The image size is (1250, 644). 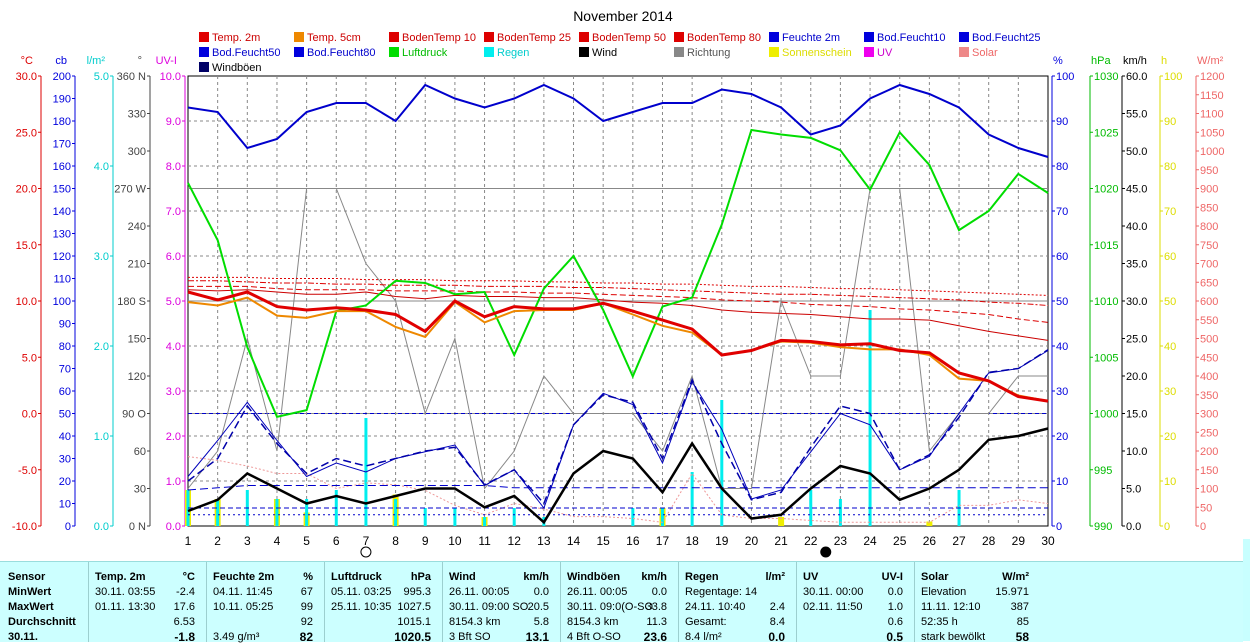 What do you see at coordinates (62, 212) in the screenshot?
I see `axis-tick-label: 140` at bounding box center [62, 212].